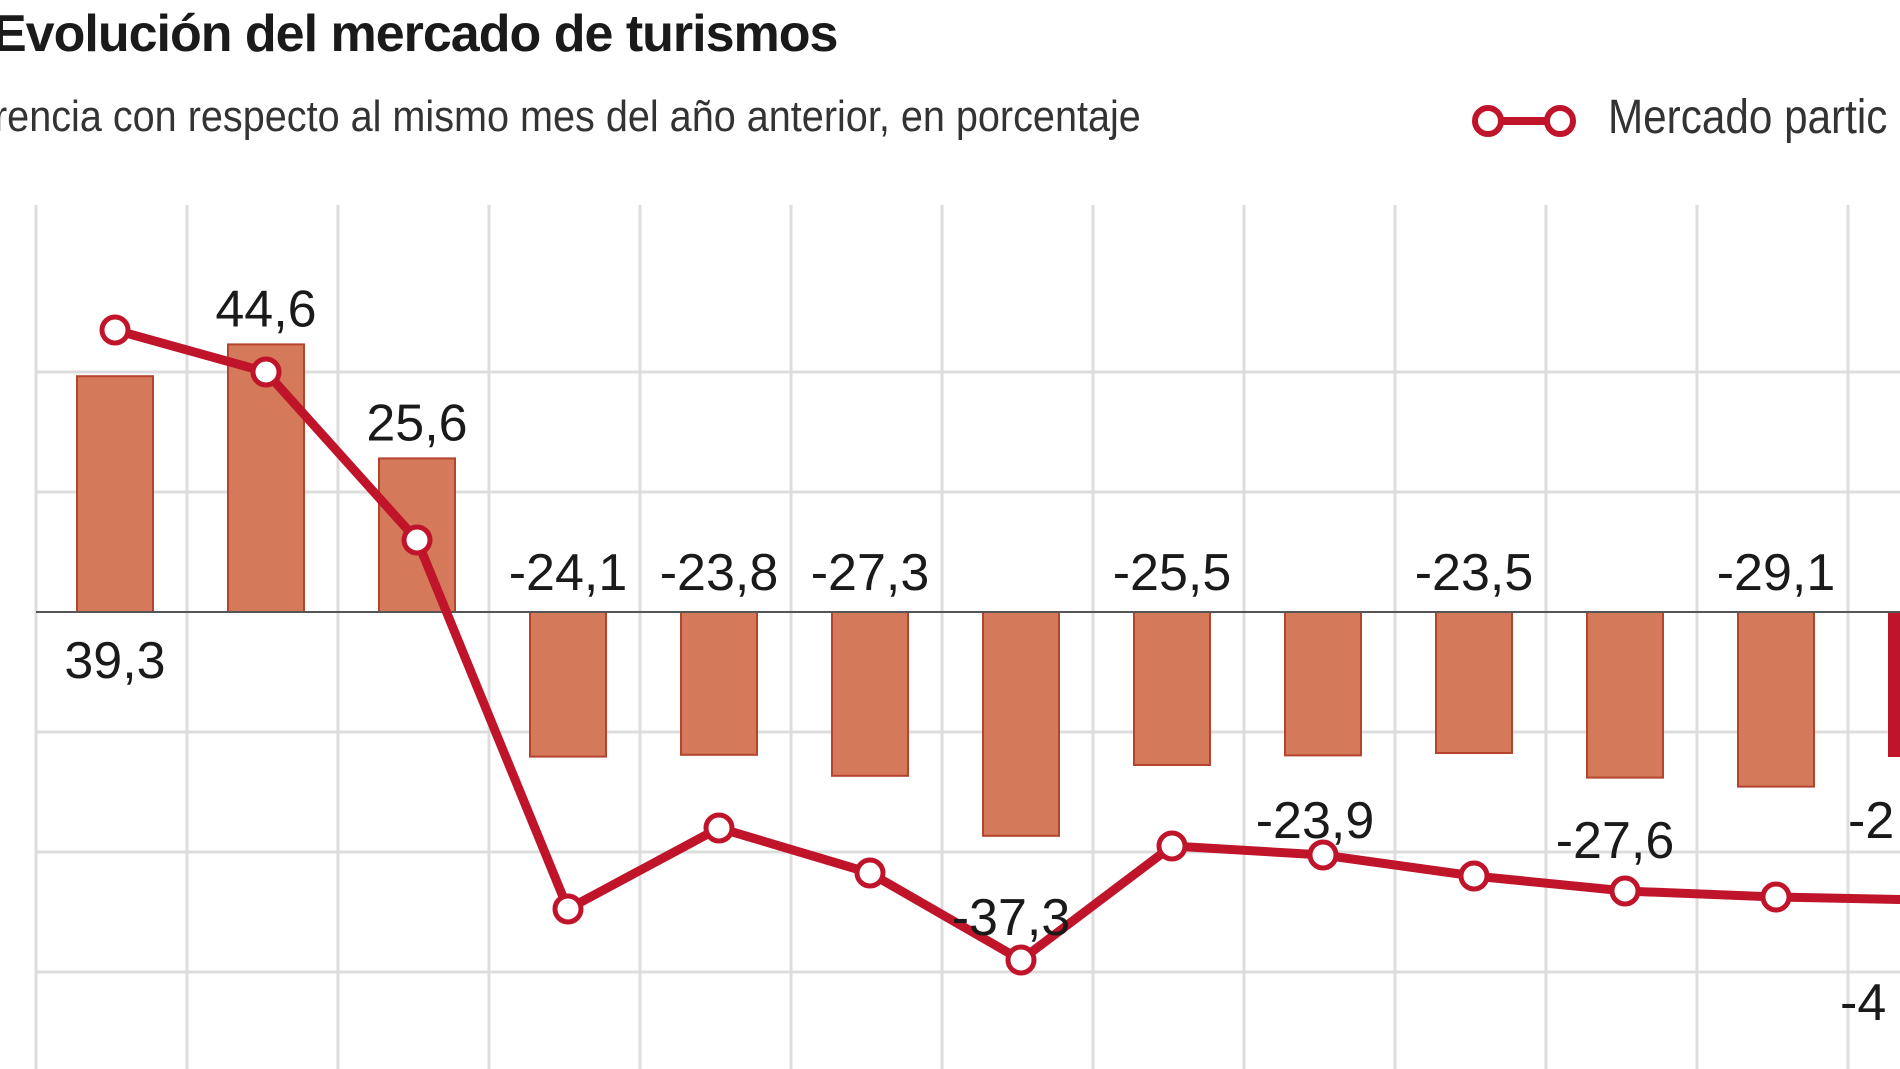 This screenshot has height=1069, width=1900. Describe the element at coordinates (1474, 573) in the screenshot. I see `bar-value-label: -23,5` at that location.